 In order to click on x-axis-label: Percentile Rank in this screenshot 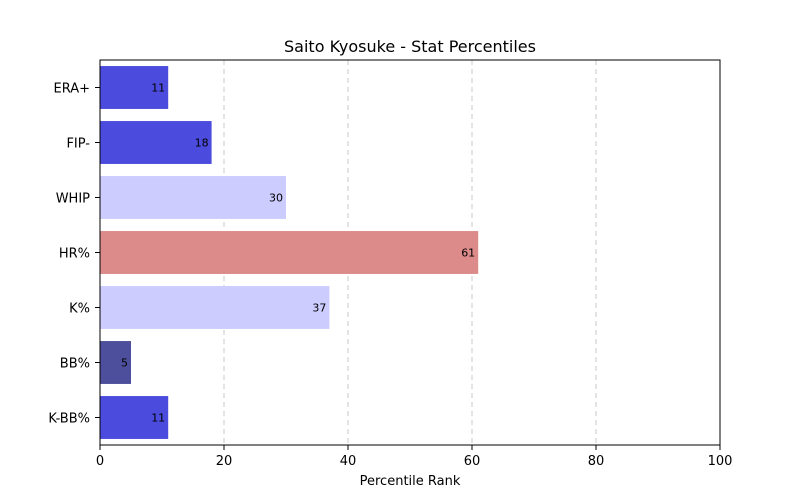, I will do `click(410, 481)`.